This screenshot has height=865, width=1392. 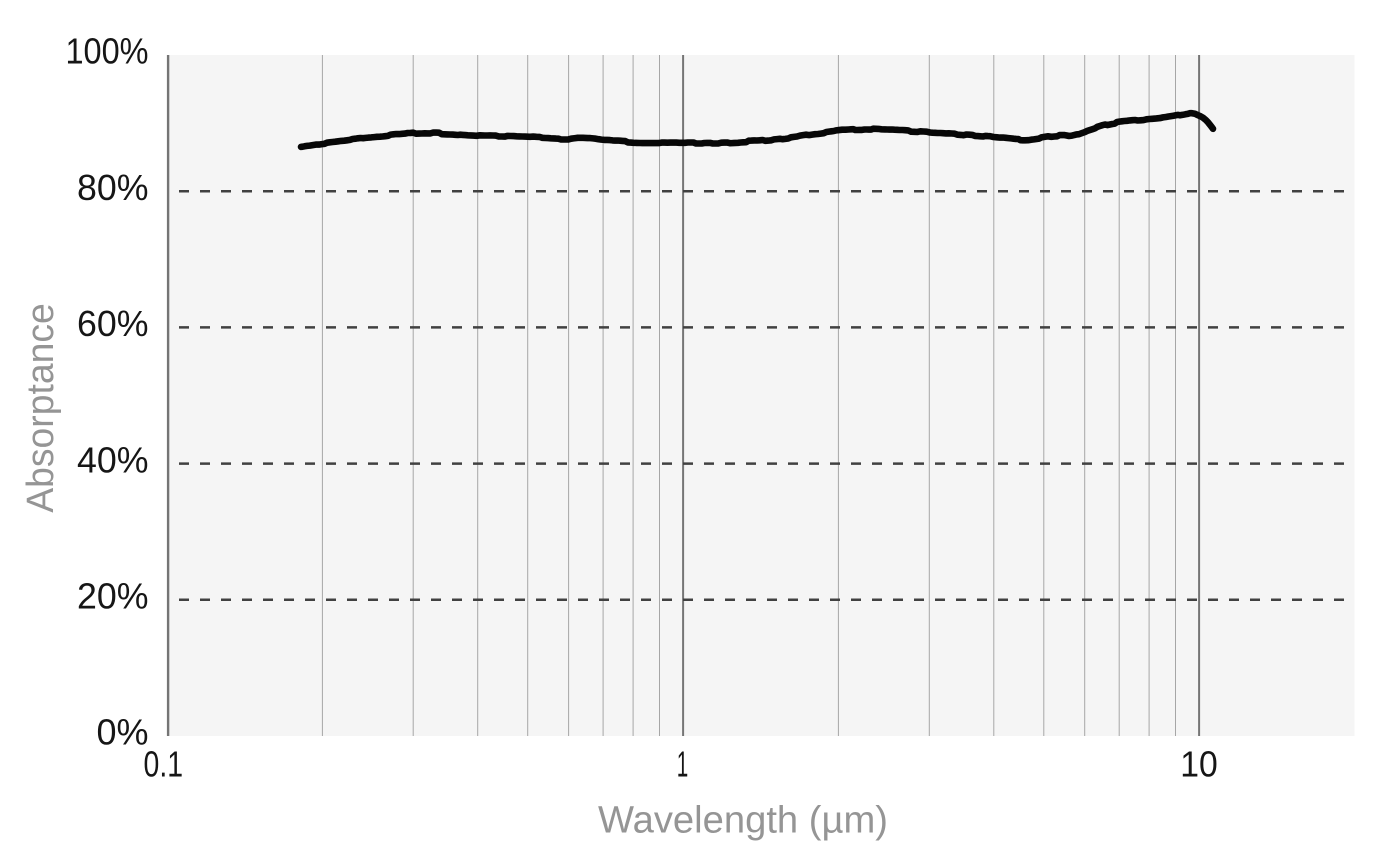 I want to click on svg-text: 20%, so click(x=113, y=596).